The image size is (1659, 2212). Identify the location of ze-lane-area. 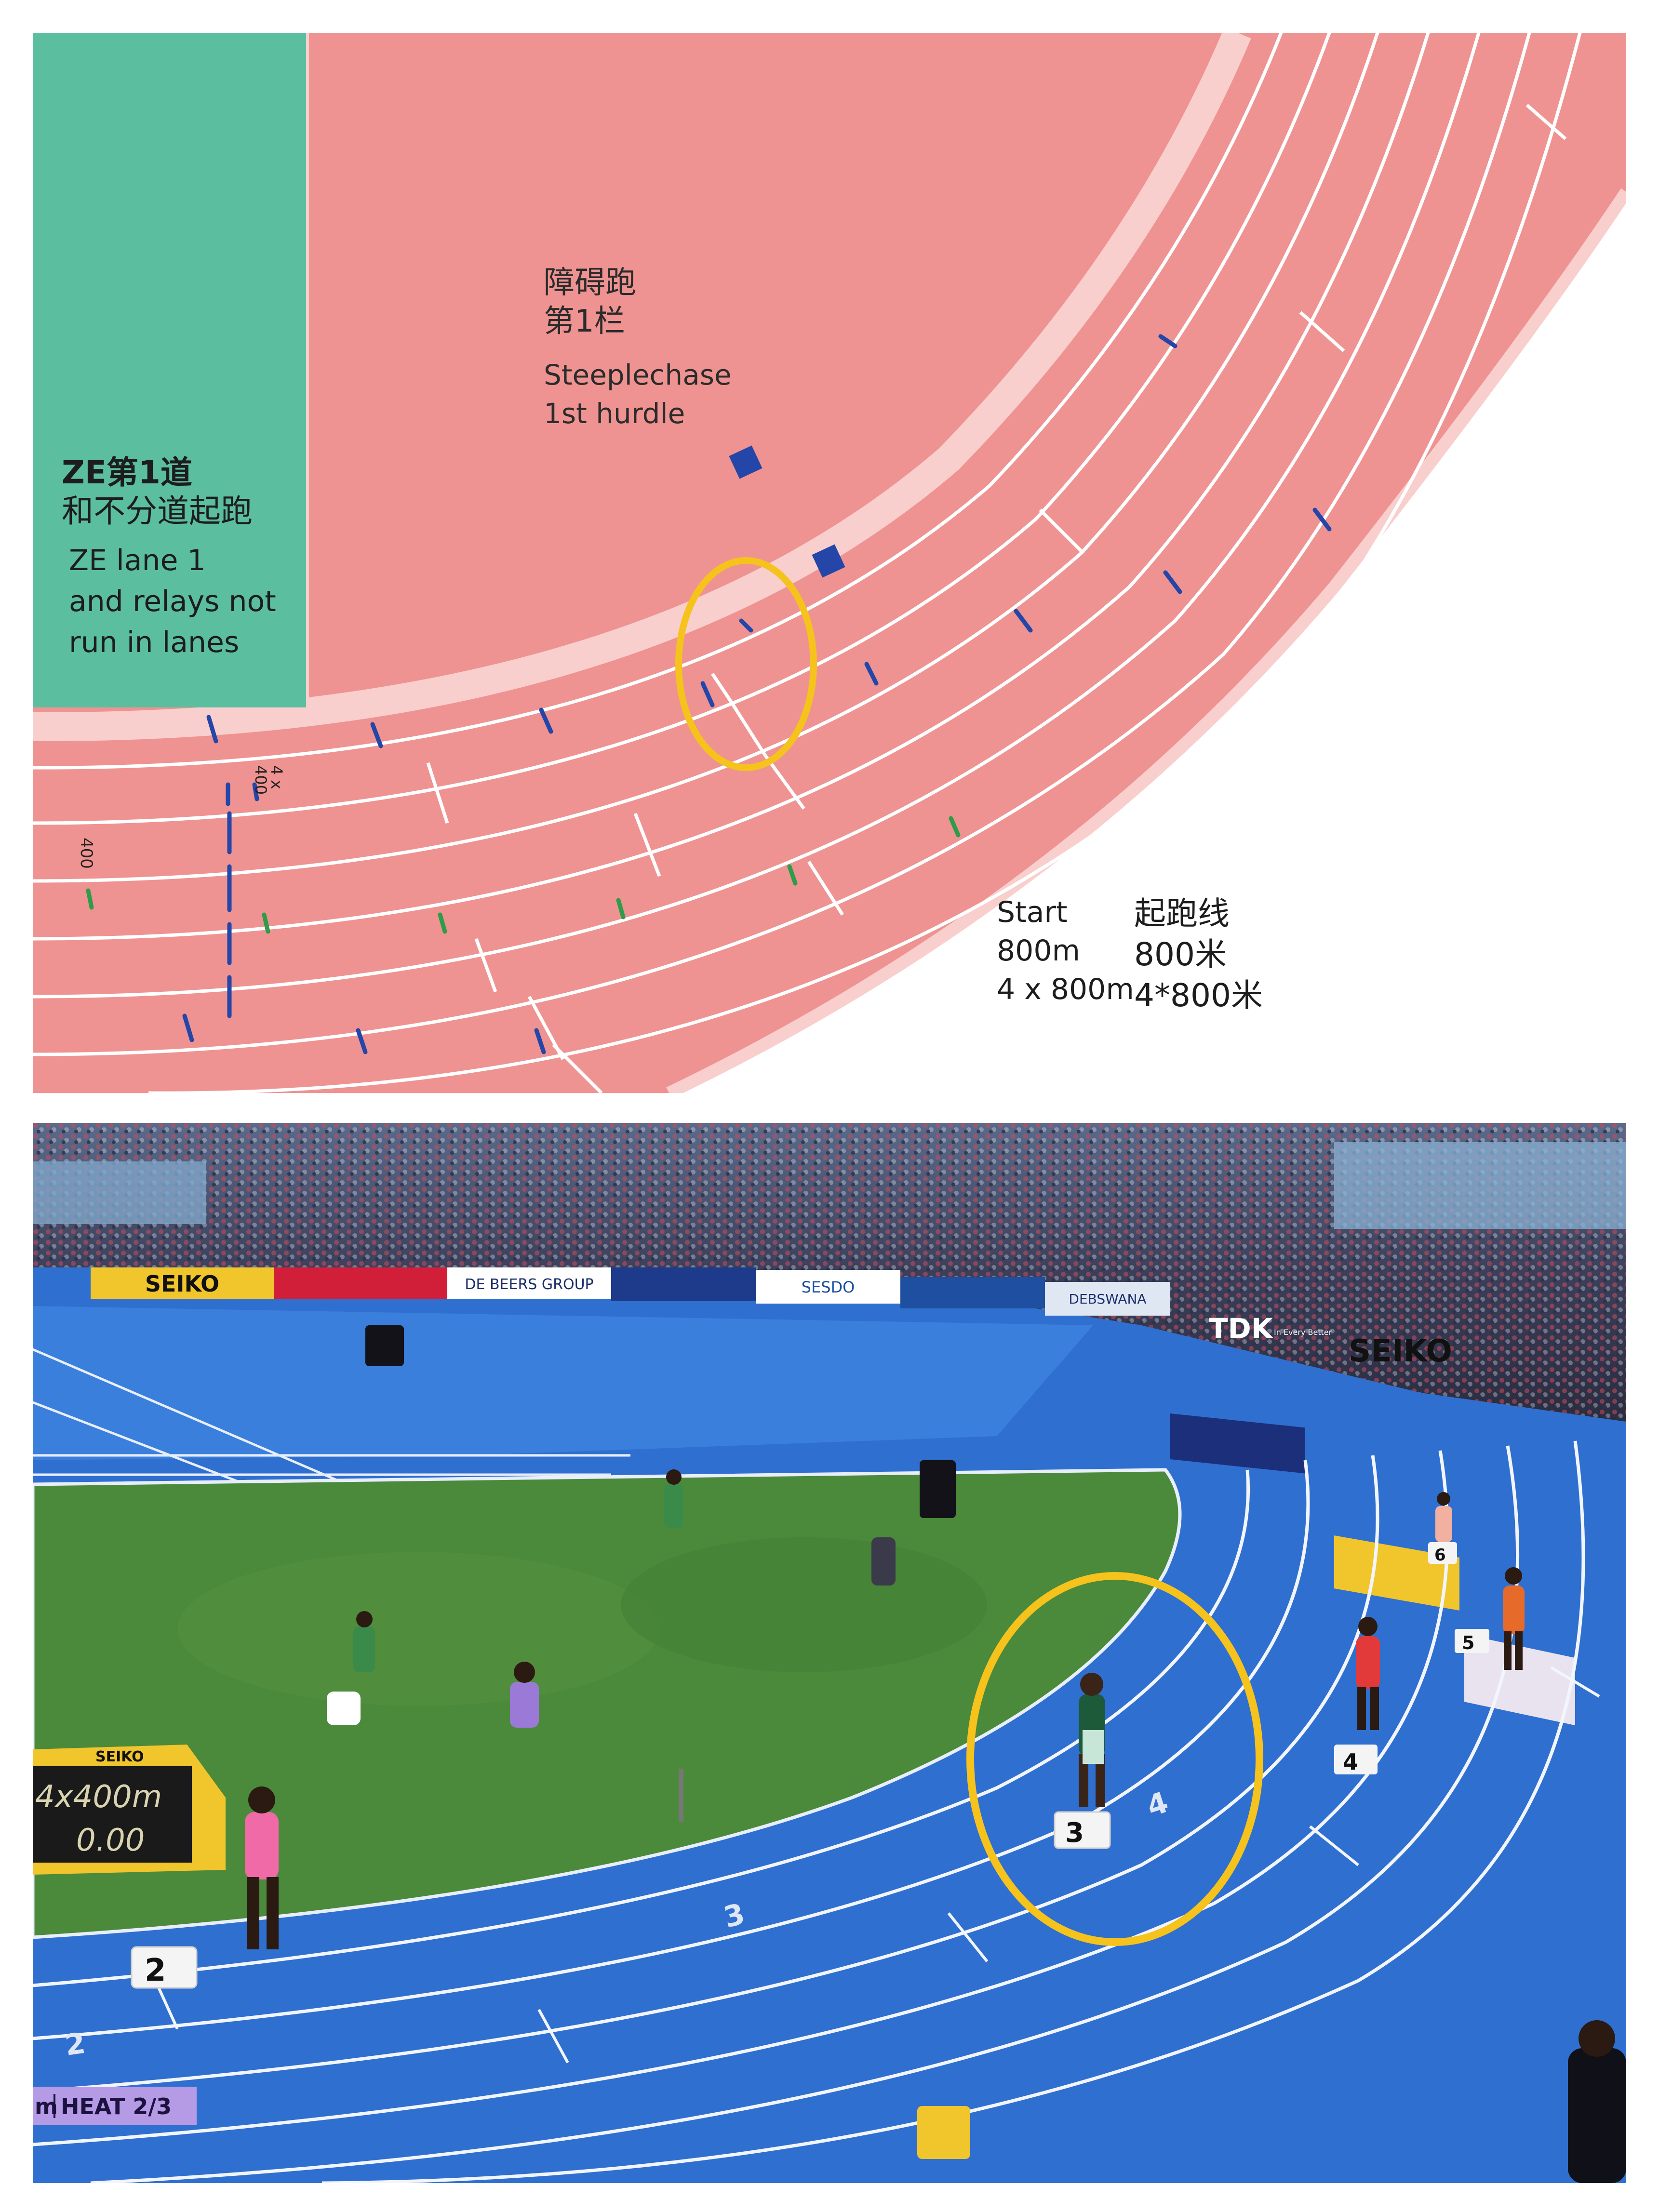
(170, 370).